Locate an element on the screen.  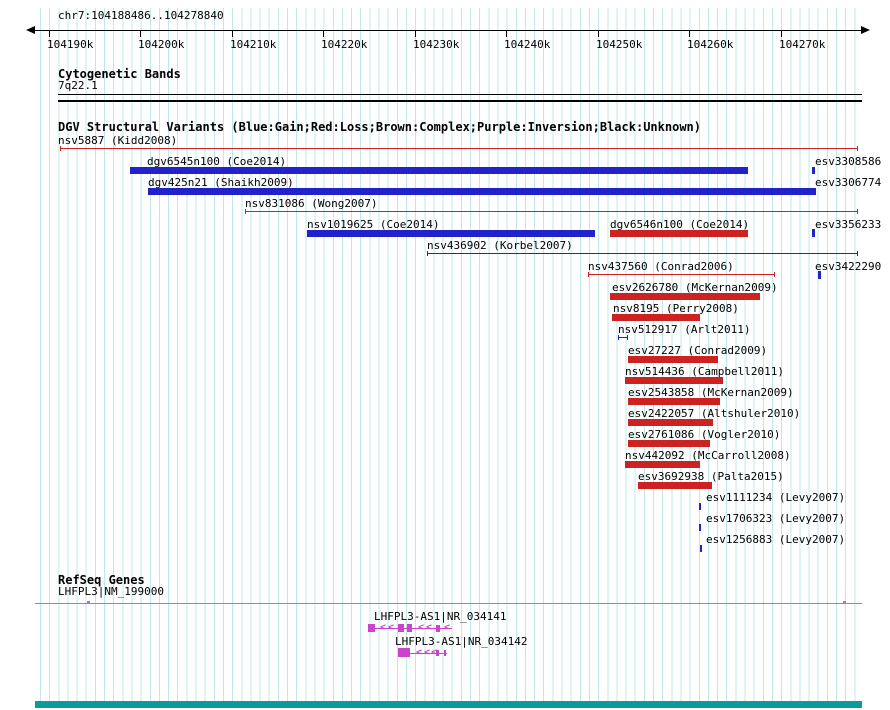
variant-label: dgv6546n100 (Coe2014) is located at coordinates (680, 224).